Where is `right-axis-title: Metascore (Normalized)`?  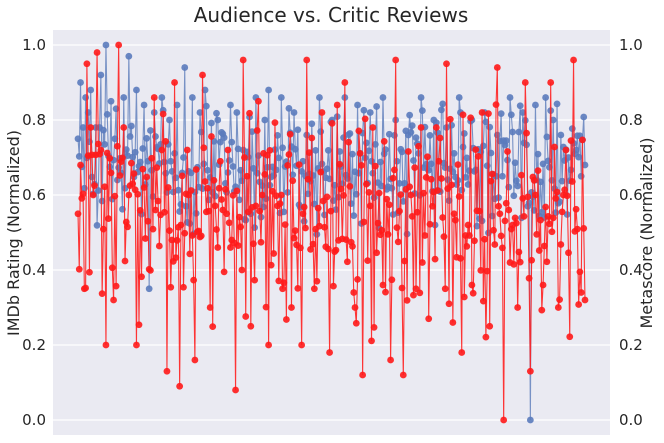
right-axis-title: Metascore (Normalized) is located at coordinates (646, 232).